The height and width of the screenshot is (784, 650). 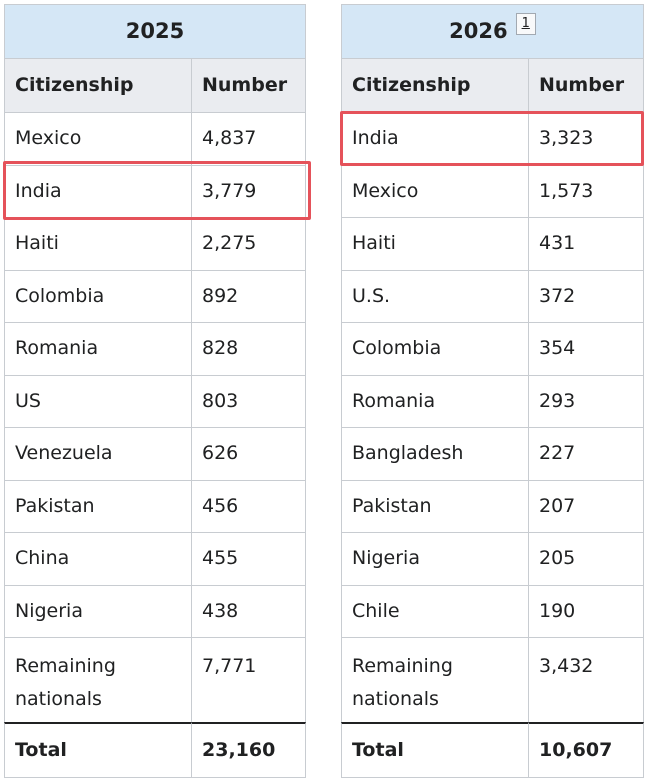 I want to click on column-header: Number, so click(x=248, y=85).